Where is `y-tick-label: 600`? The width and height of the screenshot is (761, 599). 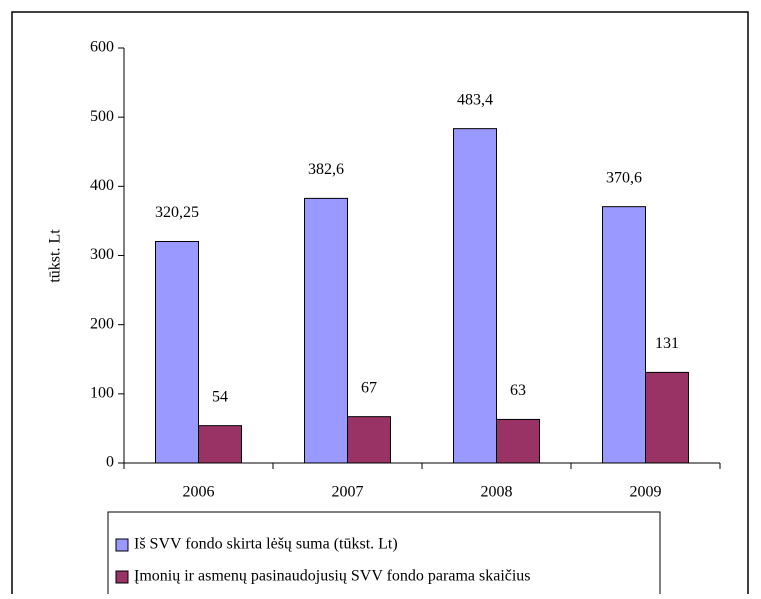 y-tick-label: 600 is located at coordinates (102, 47).